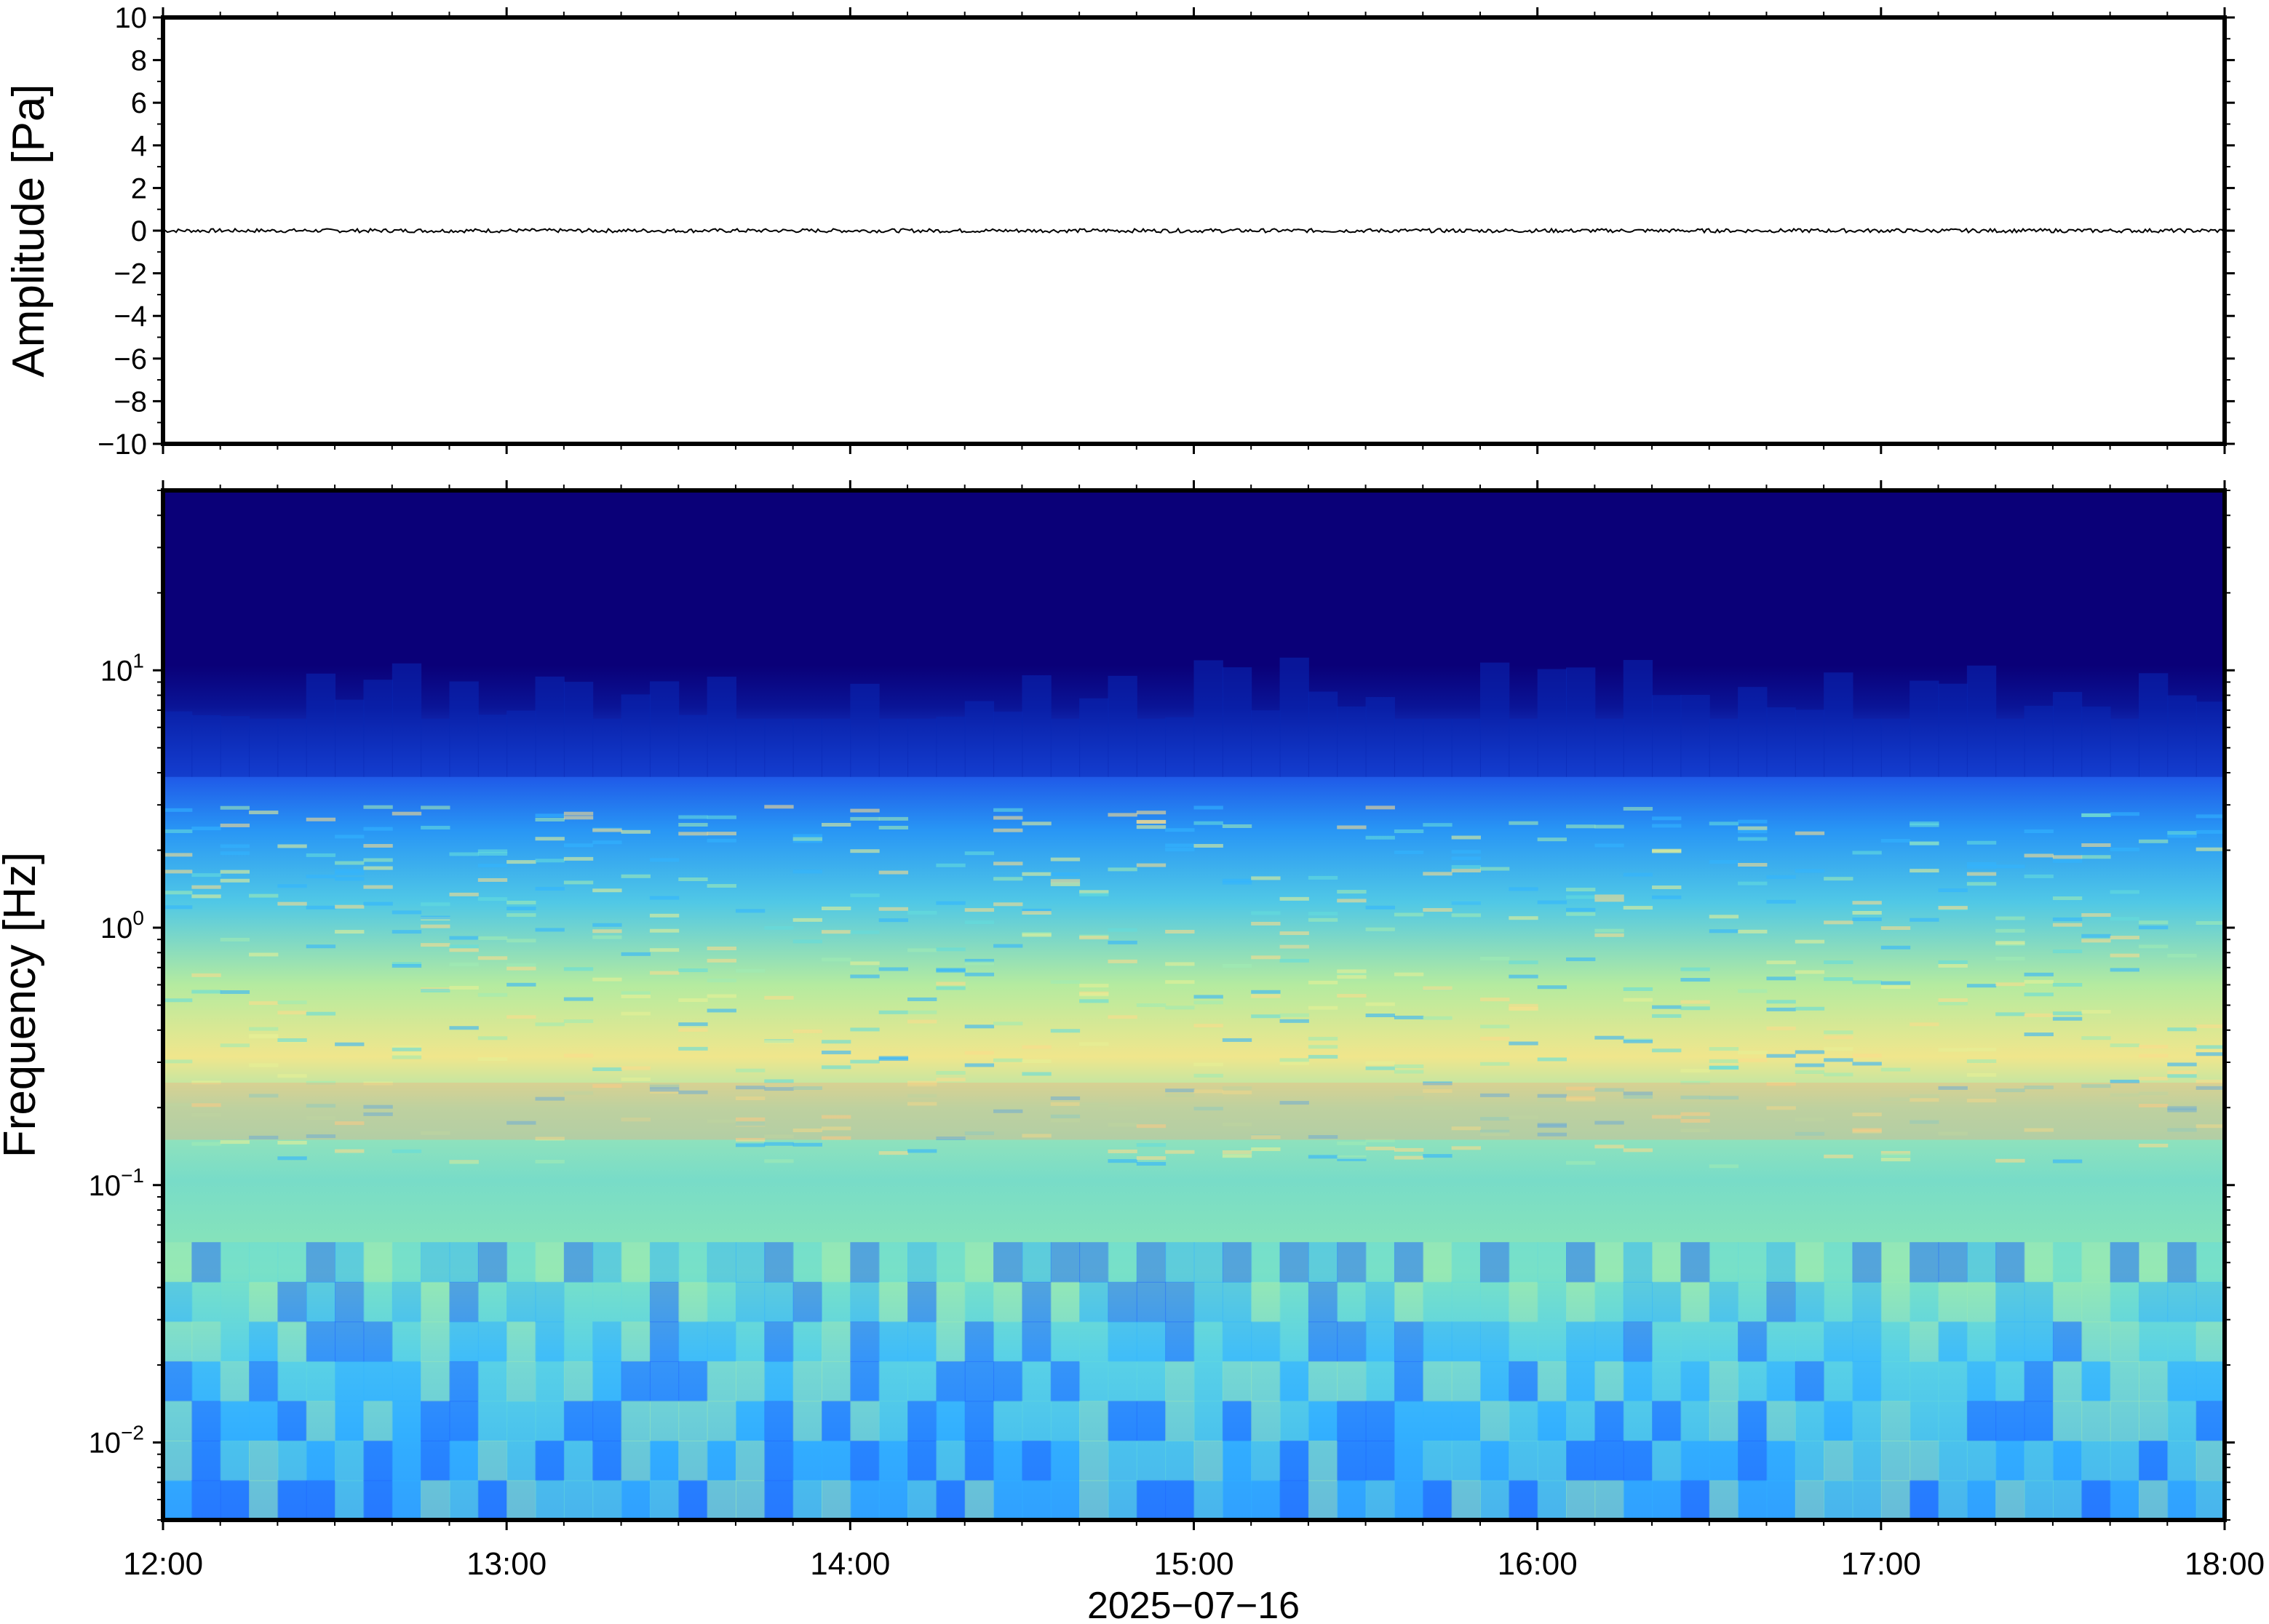 The width and height of the screenshot is (2269, 1624). What do you see at coordinates (123, 231) in the screenshot?
I see `waveform-y-tick-labels: 10 8 6 4 2 0 −2 −4 −6 −8 −10` at bounding box center [123, 231].